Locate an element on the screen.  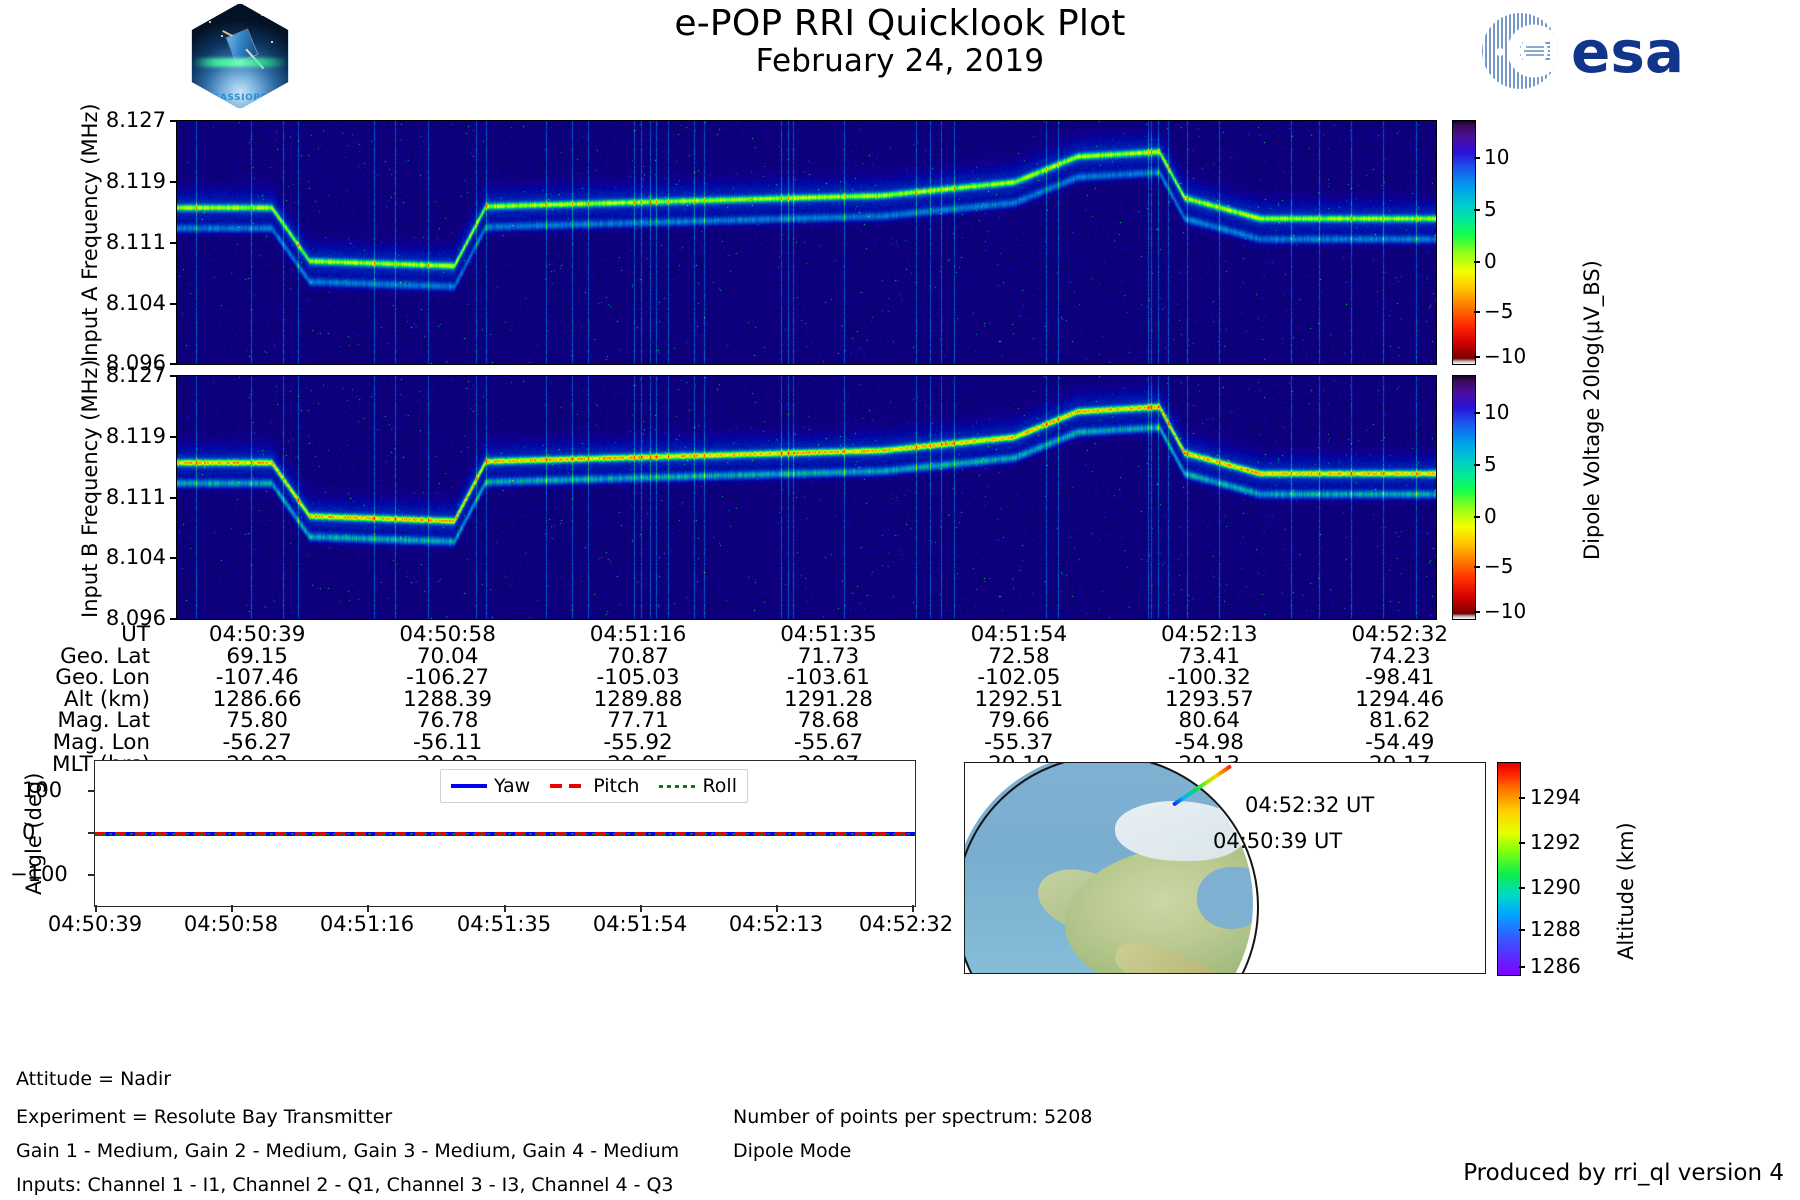
attitude-traces is located at coordinates (505, 833).